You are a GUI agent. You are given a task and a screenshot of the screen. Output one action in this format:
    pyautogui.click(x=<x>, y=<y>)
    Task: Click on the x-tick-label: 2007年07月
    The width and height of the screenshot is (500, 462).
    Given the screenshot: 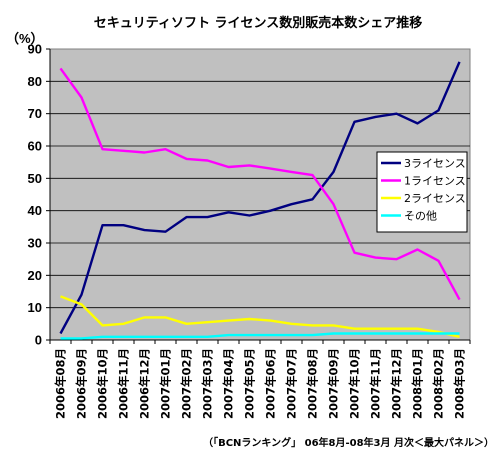 What is the action you would take?
    pyautogui.click(x=292, y=383)
    